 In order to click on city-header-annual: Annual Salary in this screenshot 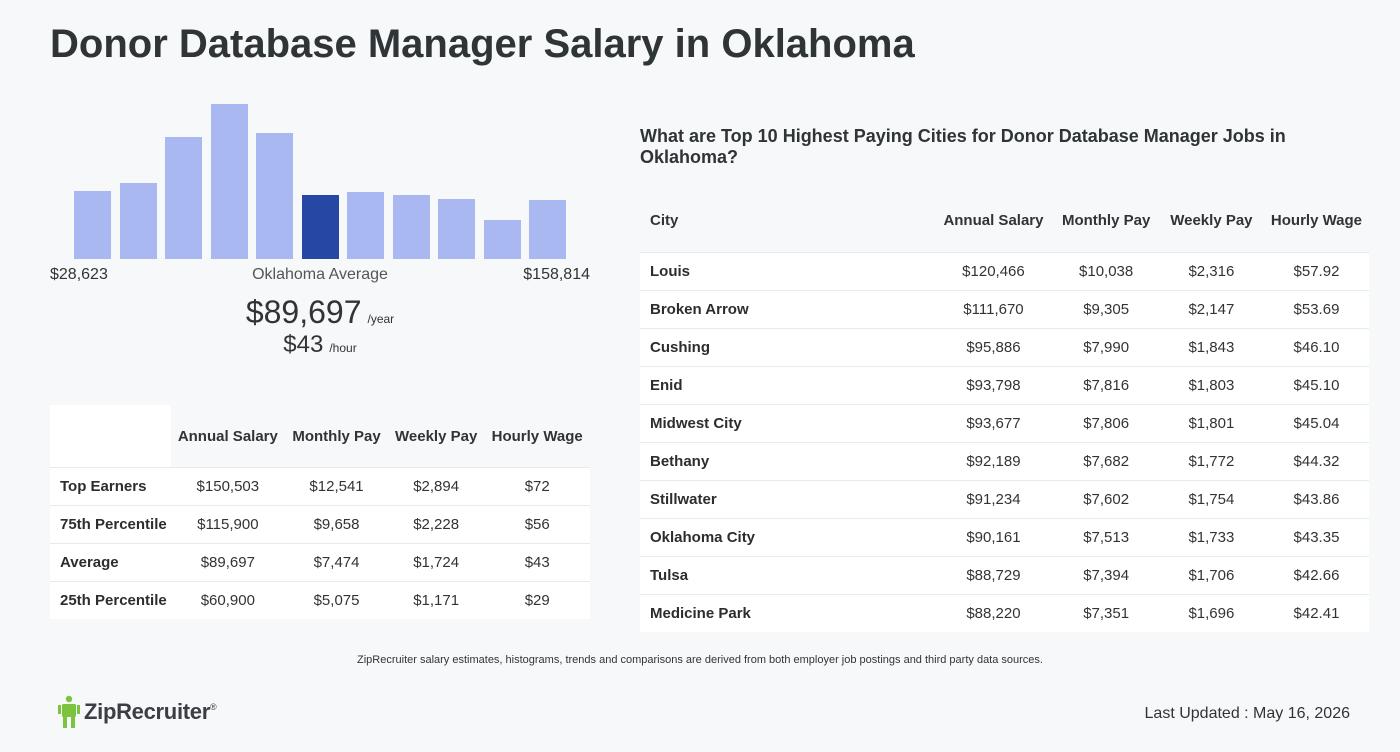, I will do `click(993, 220)`.